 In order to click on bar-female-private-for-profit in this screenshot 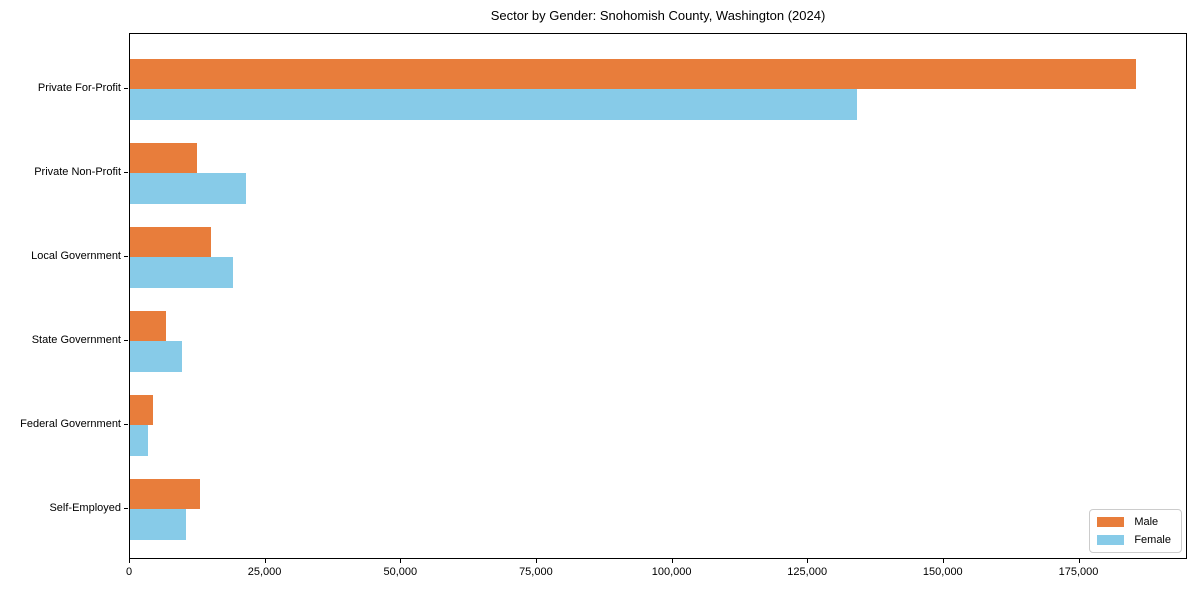, I will do `click(493, 104)`.